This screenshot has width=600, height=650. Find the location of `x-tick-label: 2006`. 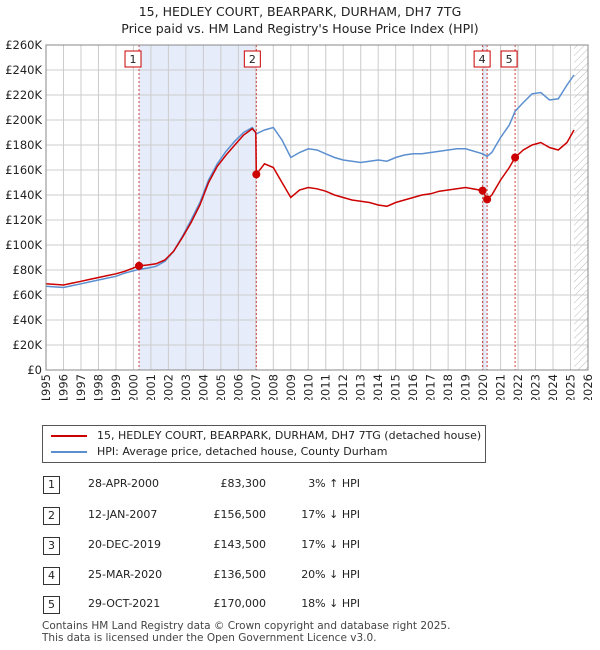

x-tick-label: 2006 is located at coordinates (238, 387).